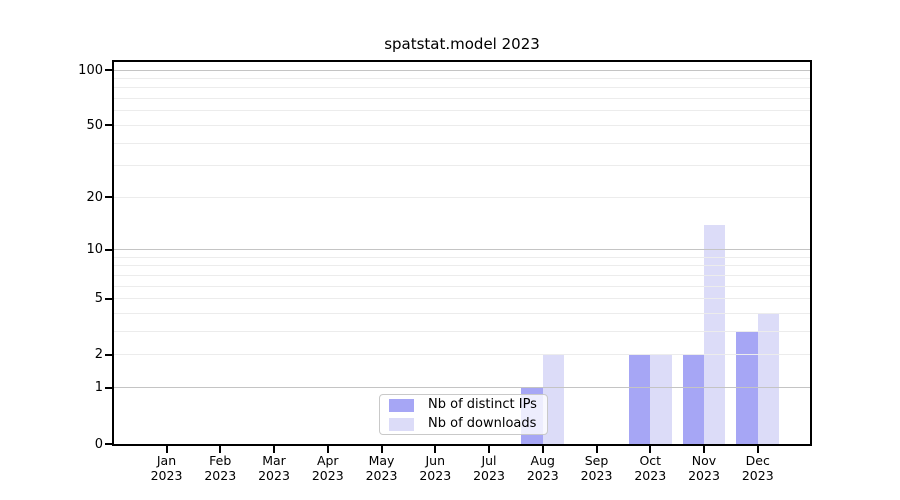 The image size is (900, 500). What do you see at coordinates (90, 70) in the screenshot?
I see `y-tick-label: 100` at bounding box center [90, 70].